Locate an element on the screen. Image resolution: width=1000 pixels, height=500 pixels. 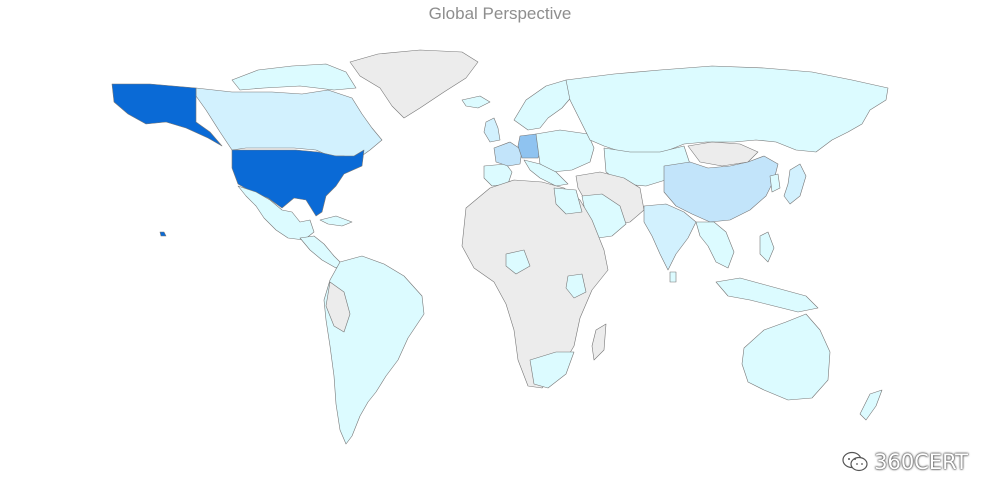
country-kenya is located at coordinates (576, 286).